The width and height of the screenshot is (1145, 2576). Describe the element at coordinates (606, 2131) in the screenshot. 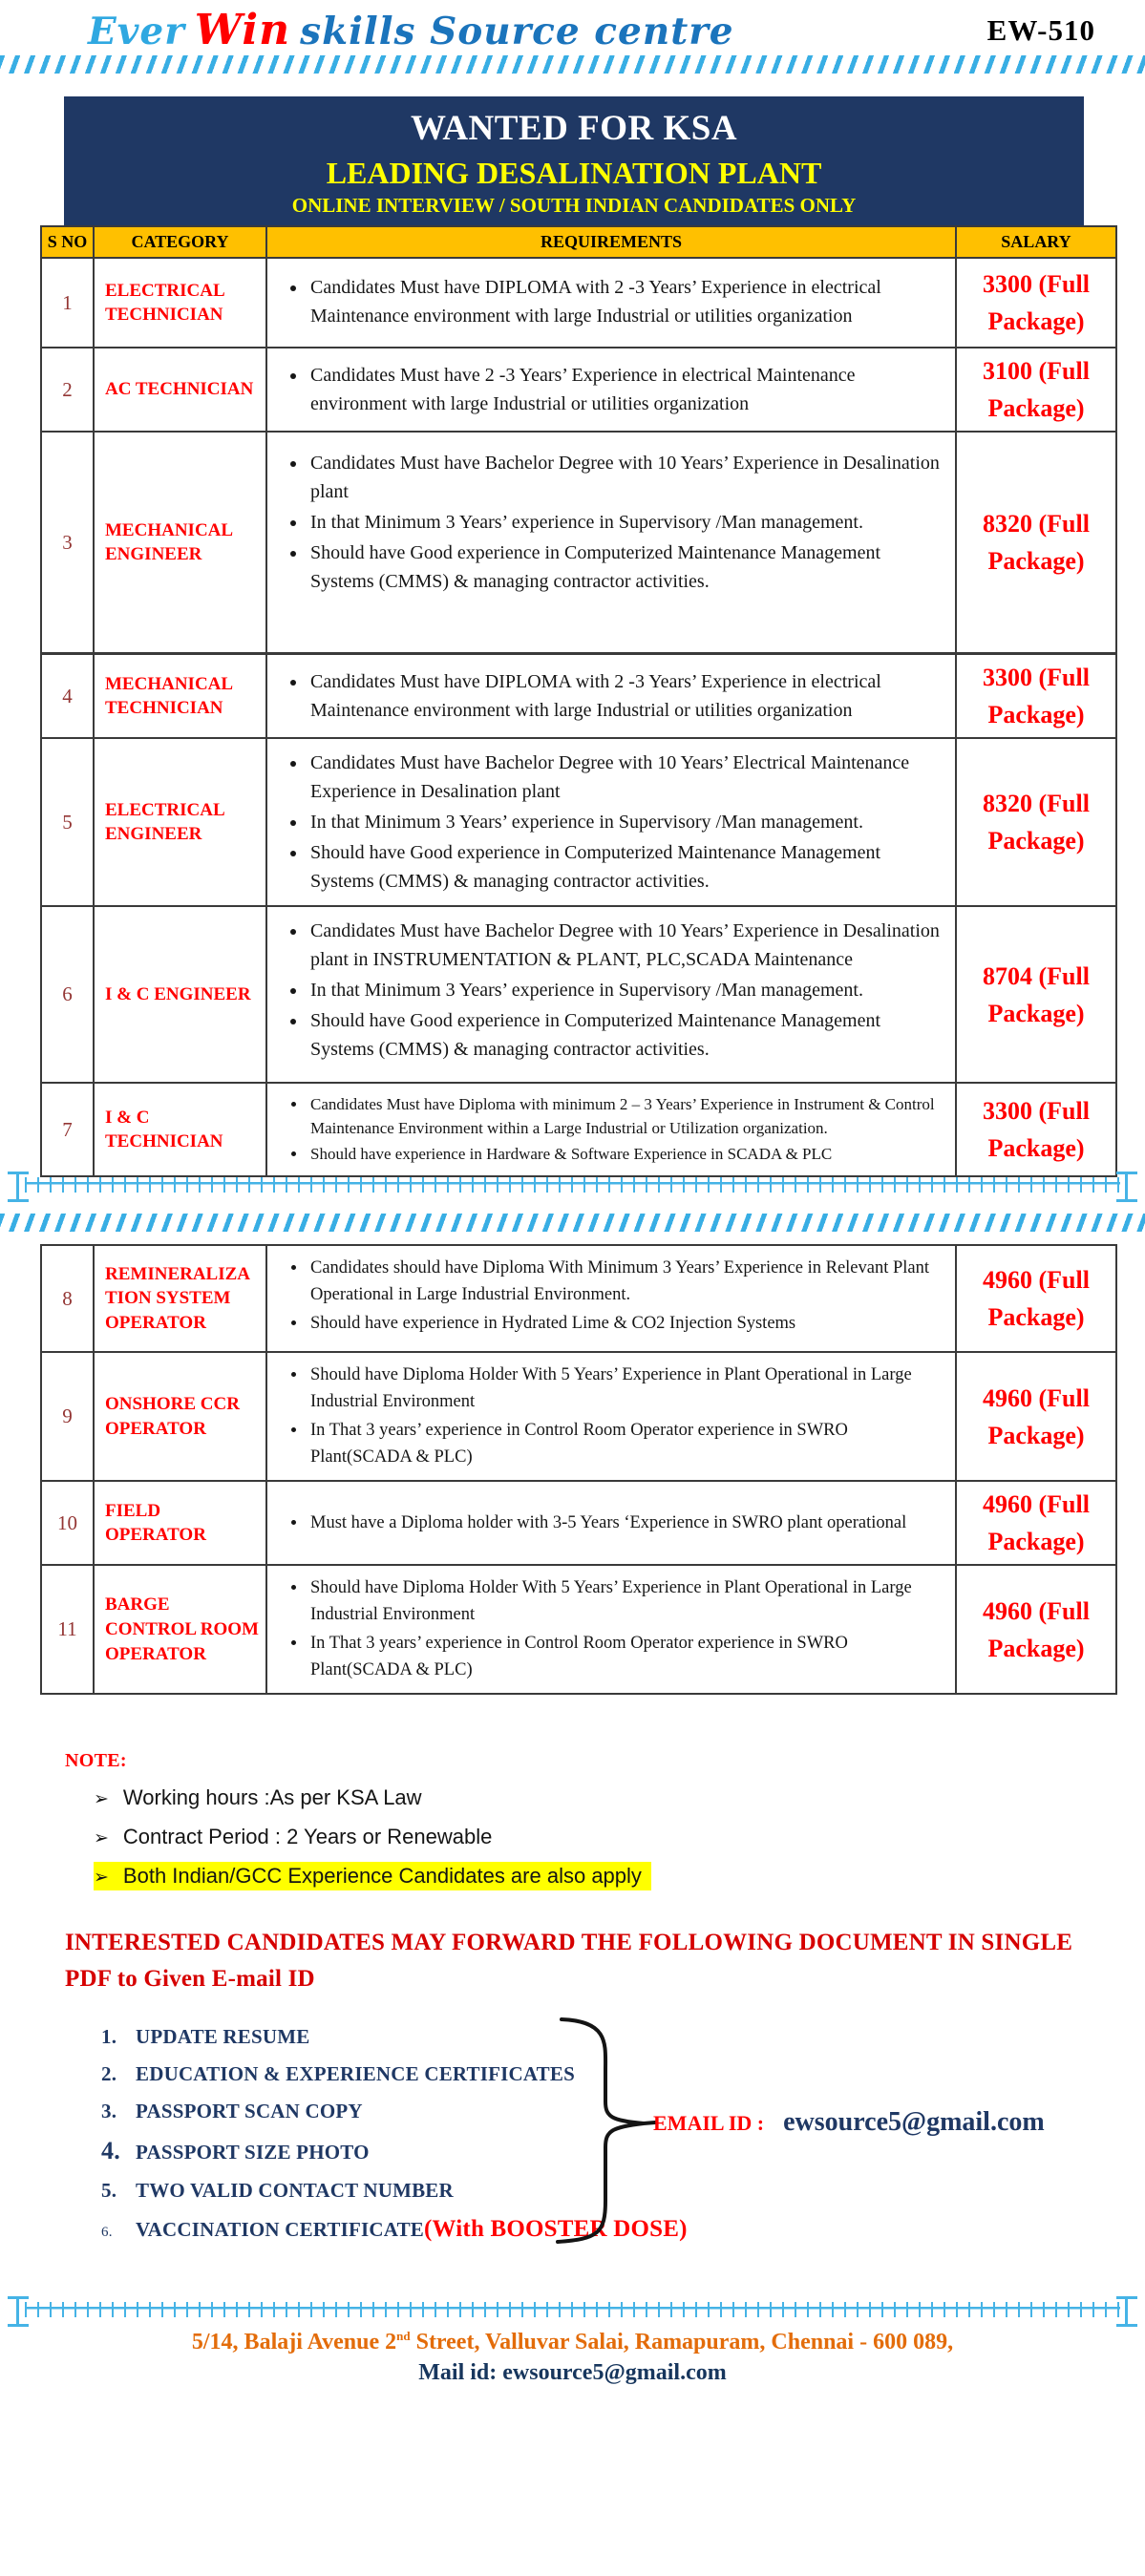

I see `brace-decoration` at that location.